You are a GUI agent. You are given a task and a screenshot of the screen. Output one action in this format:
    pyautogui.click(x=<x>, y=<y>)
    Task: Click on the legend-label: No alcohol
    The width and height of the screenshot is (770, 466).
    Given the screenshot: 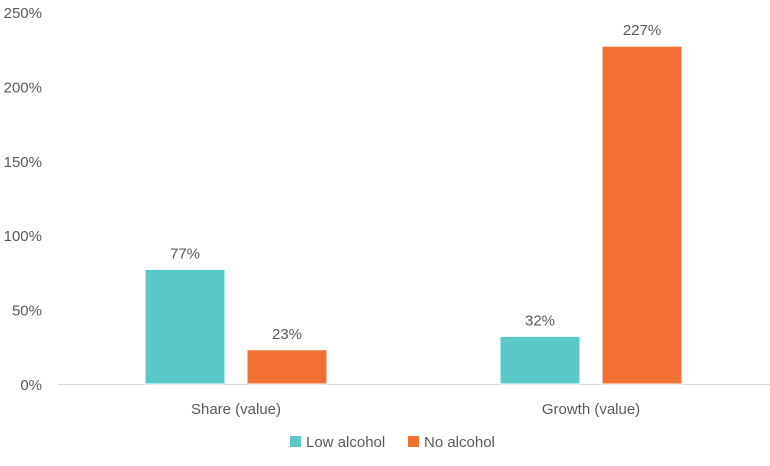 What is the action you would take?
    pyautogui.click(x=459, y=442)
    